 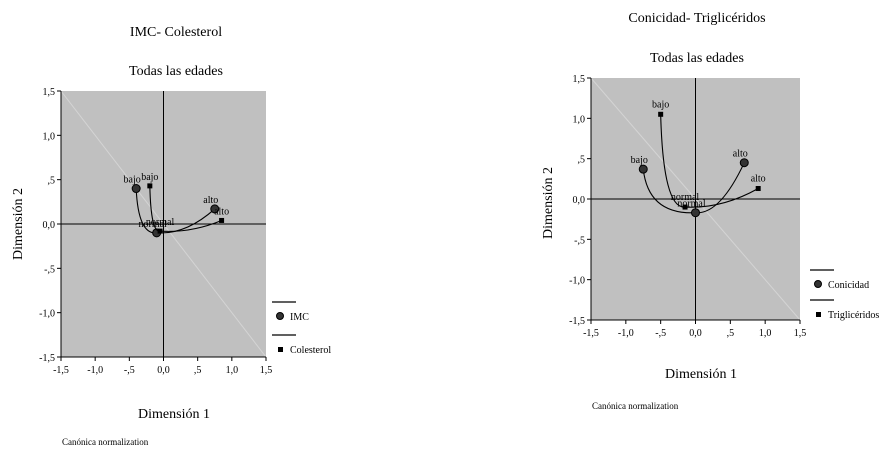 I want to click on chart-title: Conicidad- Triglicéridos, so click(x=696, y=18).